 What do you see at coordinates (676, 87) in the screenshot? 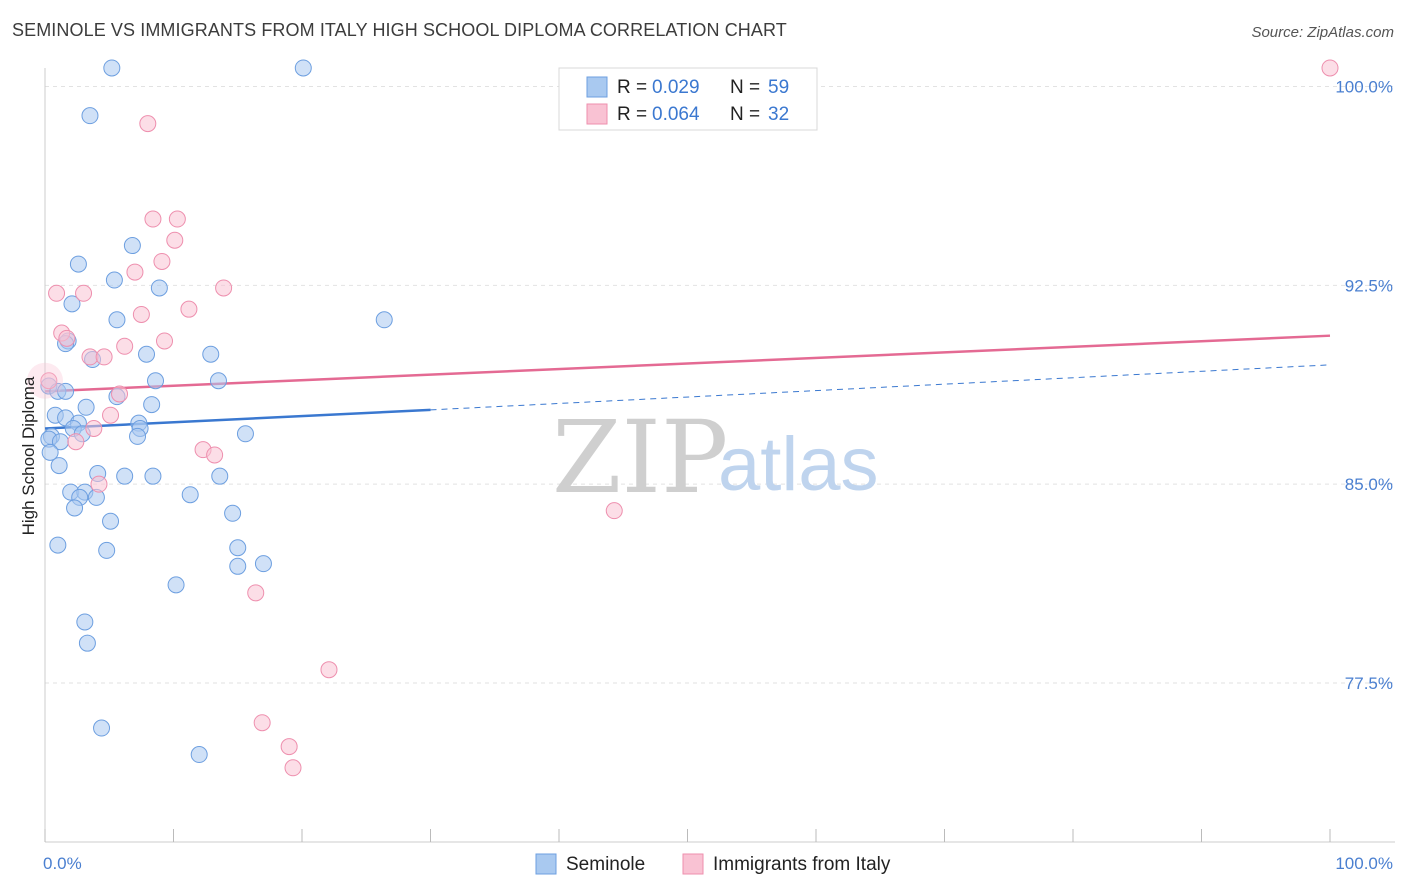
I see `legend-r-value: 0.029` at bounding box center [676, 87].